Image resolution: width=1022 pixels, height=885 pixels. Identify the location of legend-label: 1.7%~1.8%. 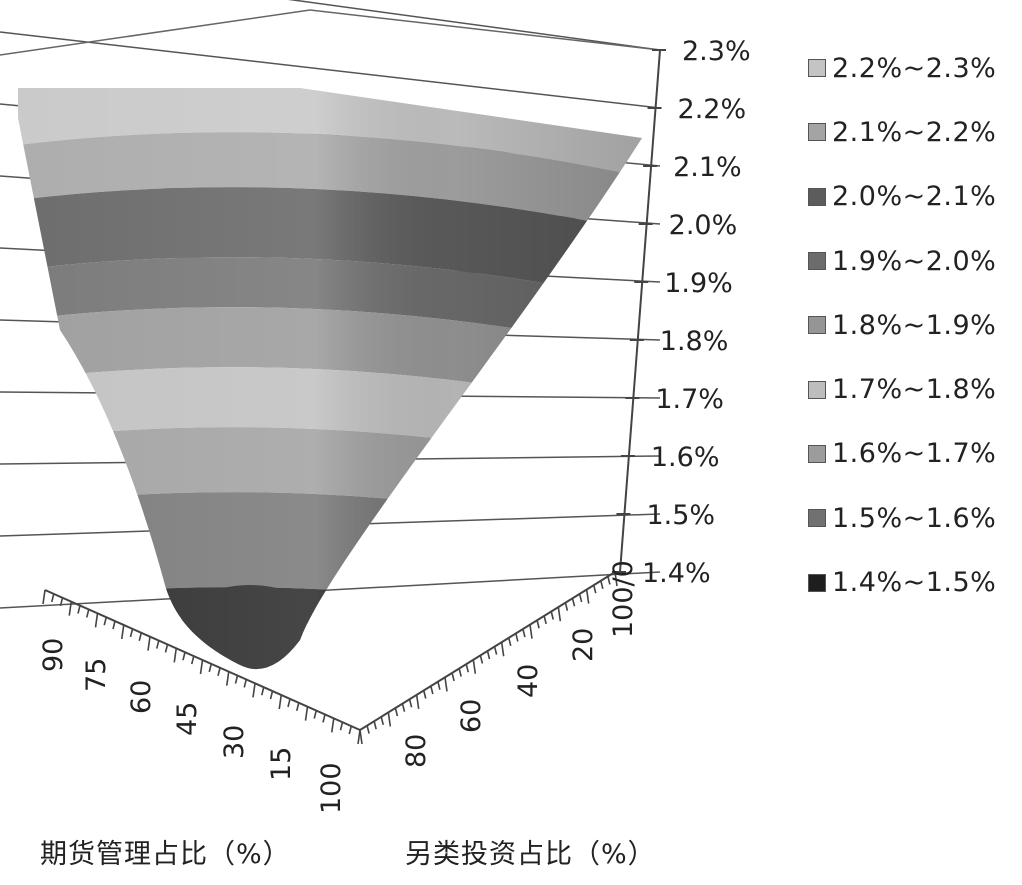
(914, 390).